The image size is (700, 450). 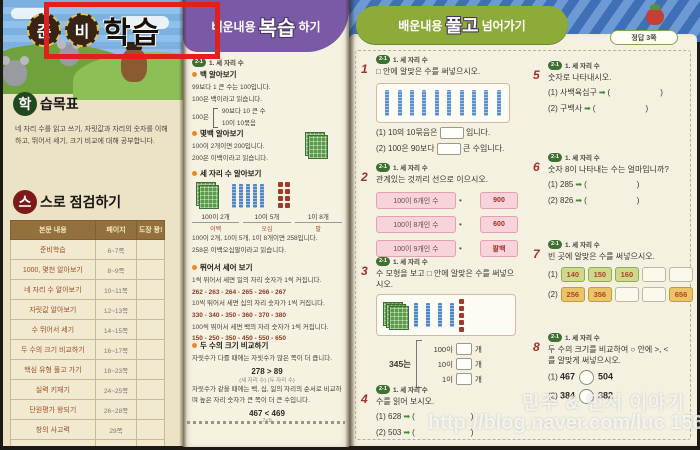 I want to click on answer-page-tab: 정답 3쪽, so click(x=644, y=37).